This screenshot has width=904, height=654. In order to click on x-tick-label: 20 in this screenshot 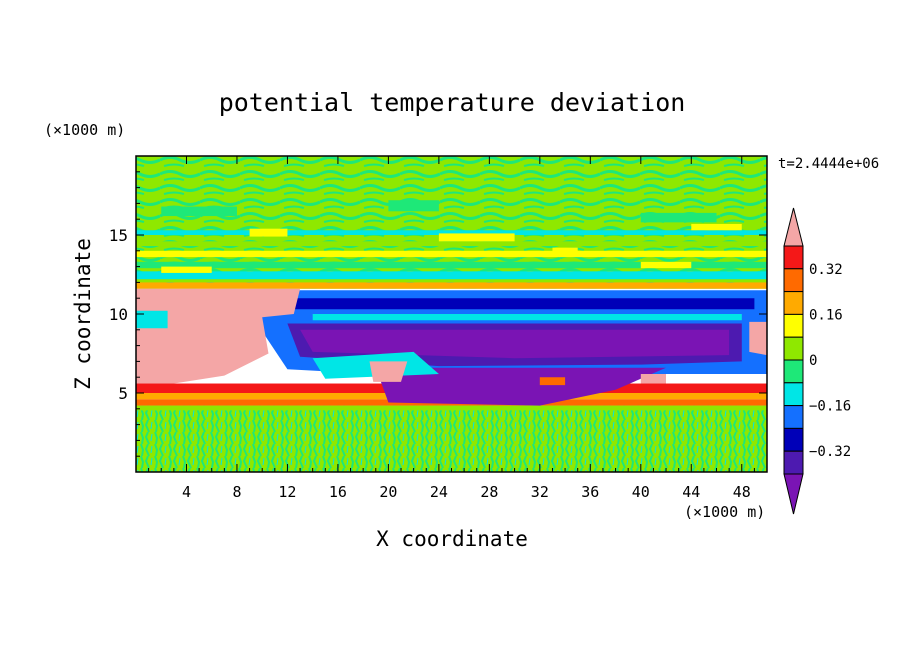, I will do `click(388, 492)`.